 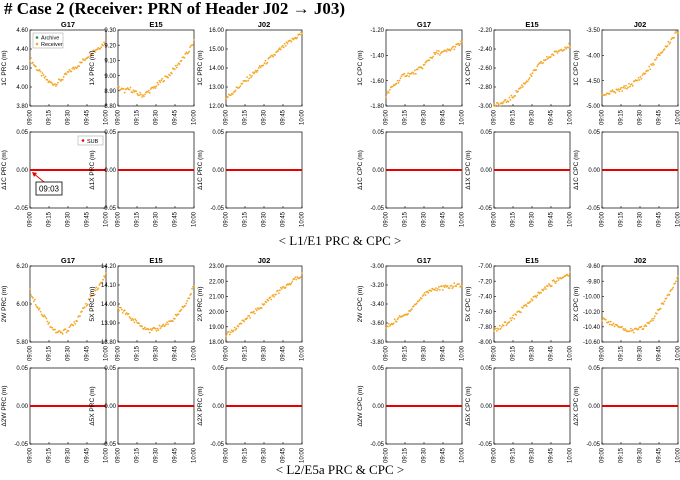 What do you see at coordinates (92, 67) in the screenshot?
I see `y-axis-label: 1X PRC (m)` at bounding box center [92, 67].